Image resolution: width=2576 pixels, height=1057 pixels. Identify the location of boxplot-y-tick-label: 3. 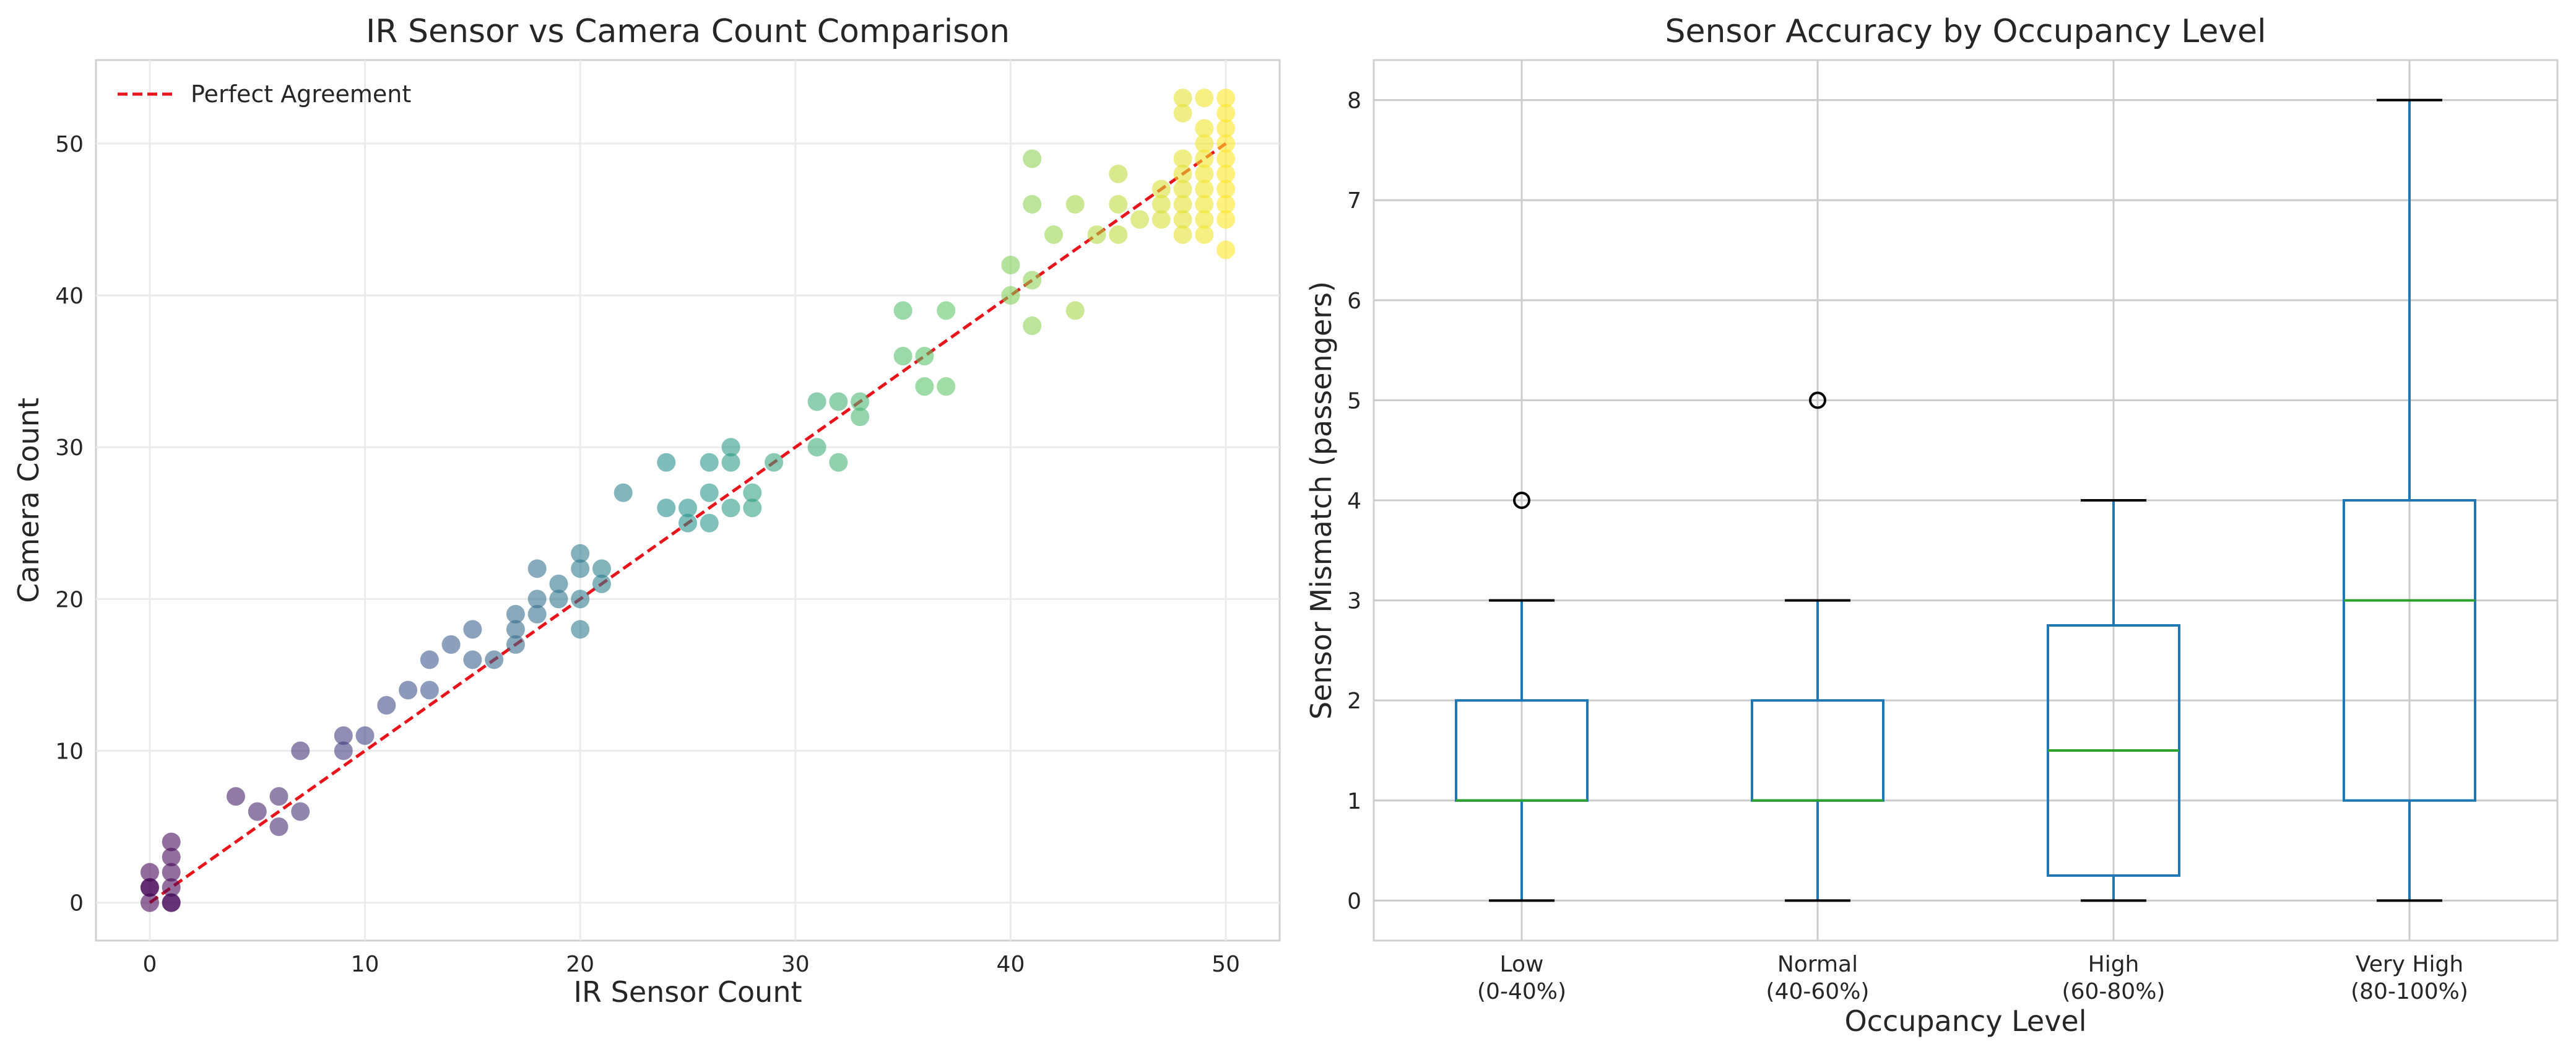
(1354, 601).